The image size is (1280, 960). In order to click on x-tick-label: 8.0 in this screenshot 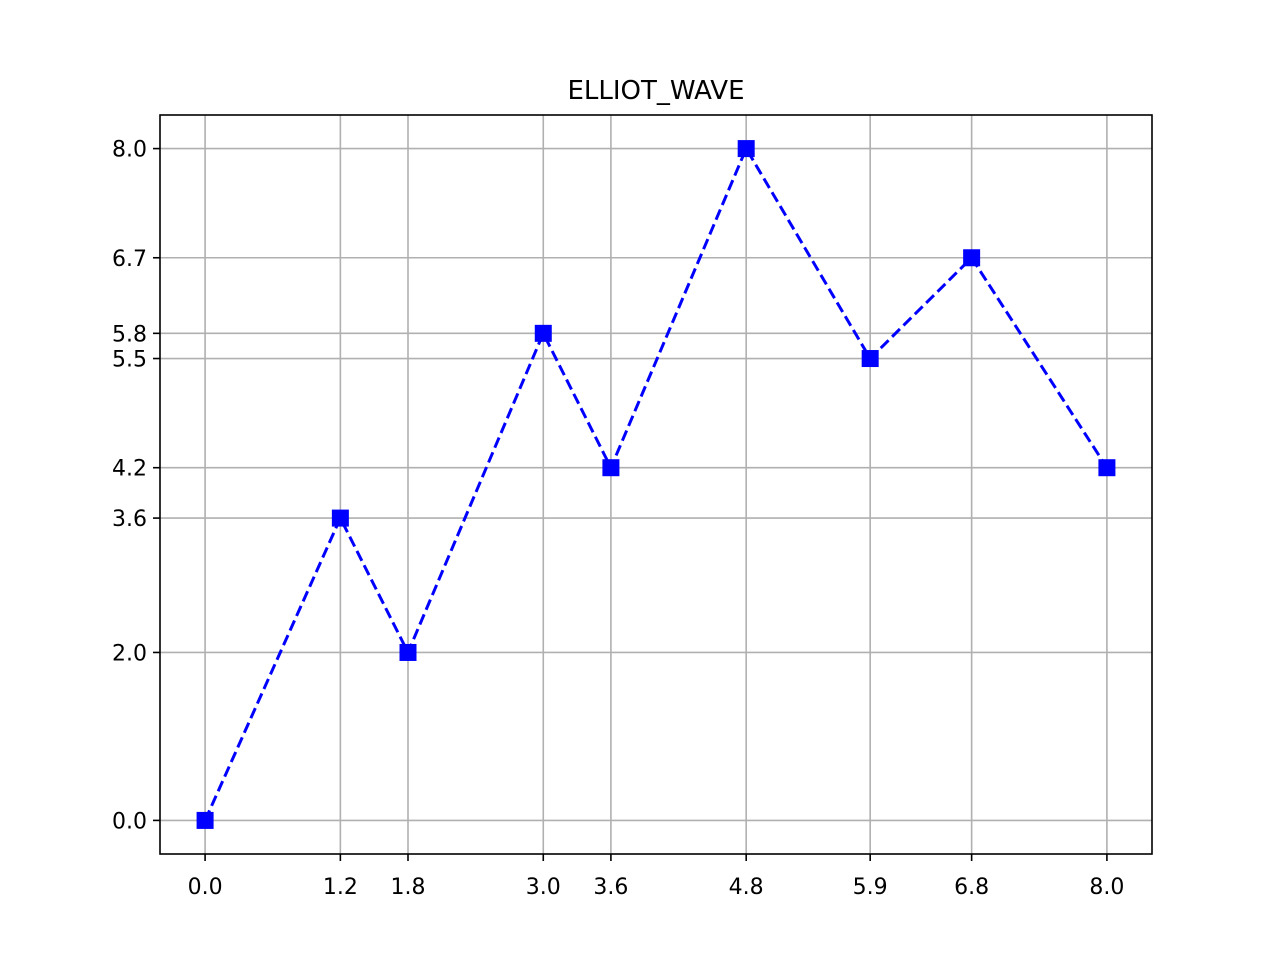, I will do `click(1106, 887)`.